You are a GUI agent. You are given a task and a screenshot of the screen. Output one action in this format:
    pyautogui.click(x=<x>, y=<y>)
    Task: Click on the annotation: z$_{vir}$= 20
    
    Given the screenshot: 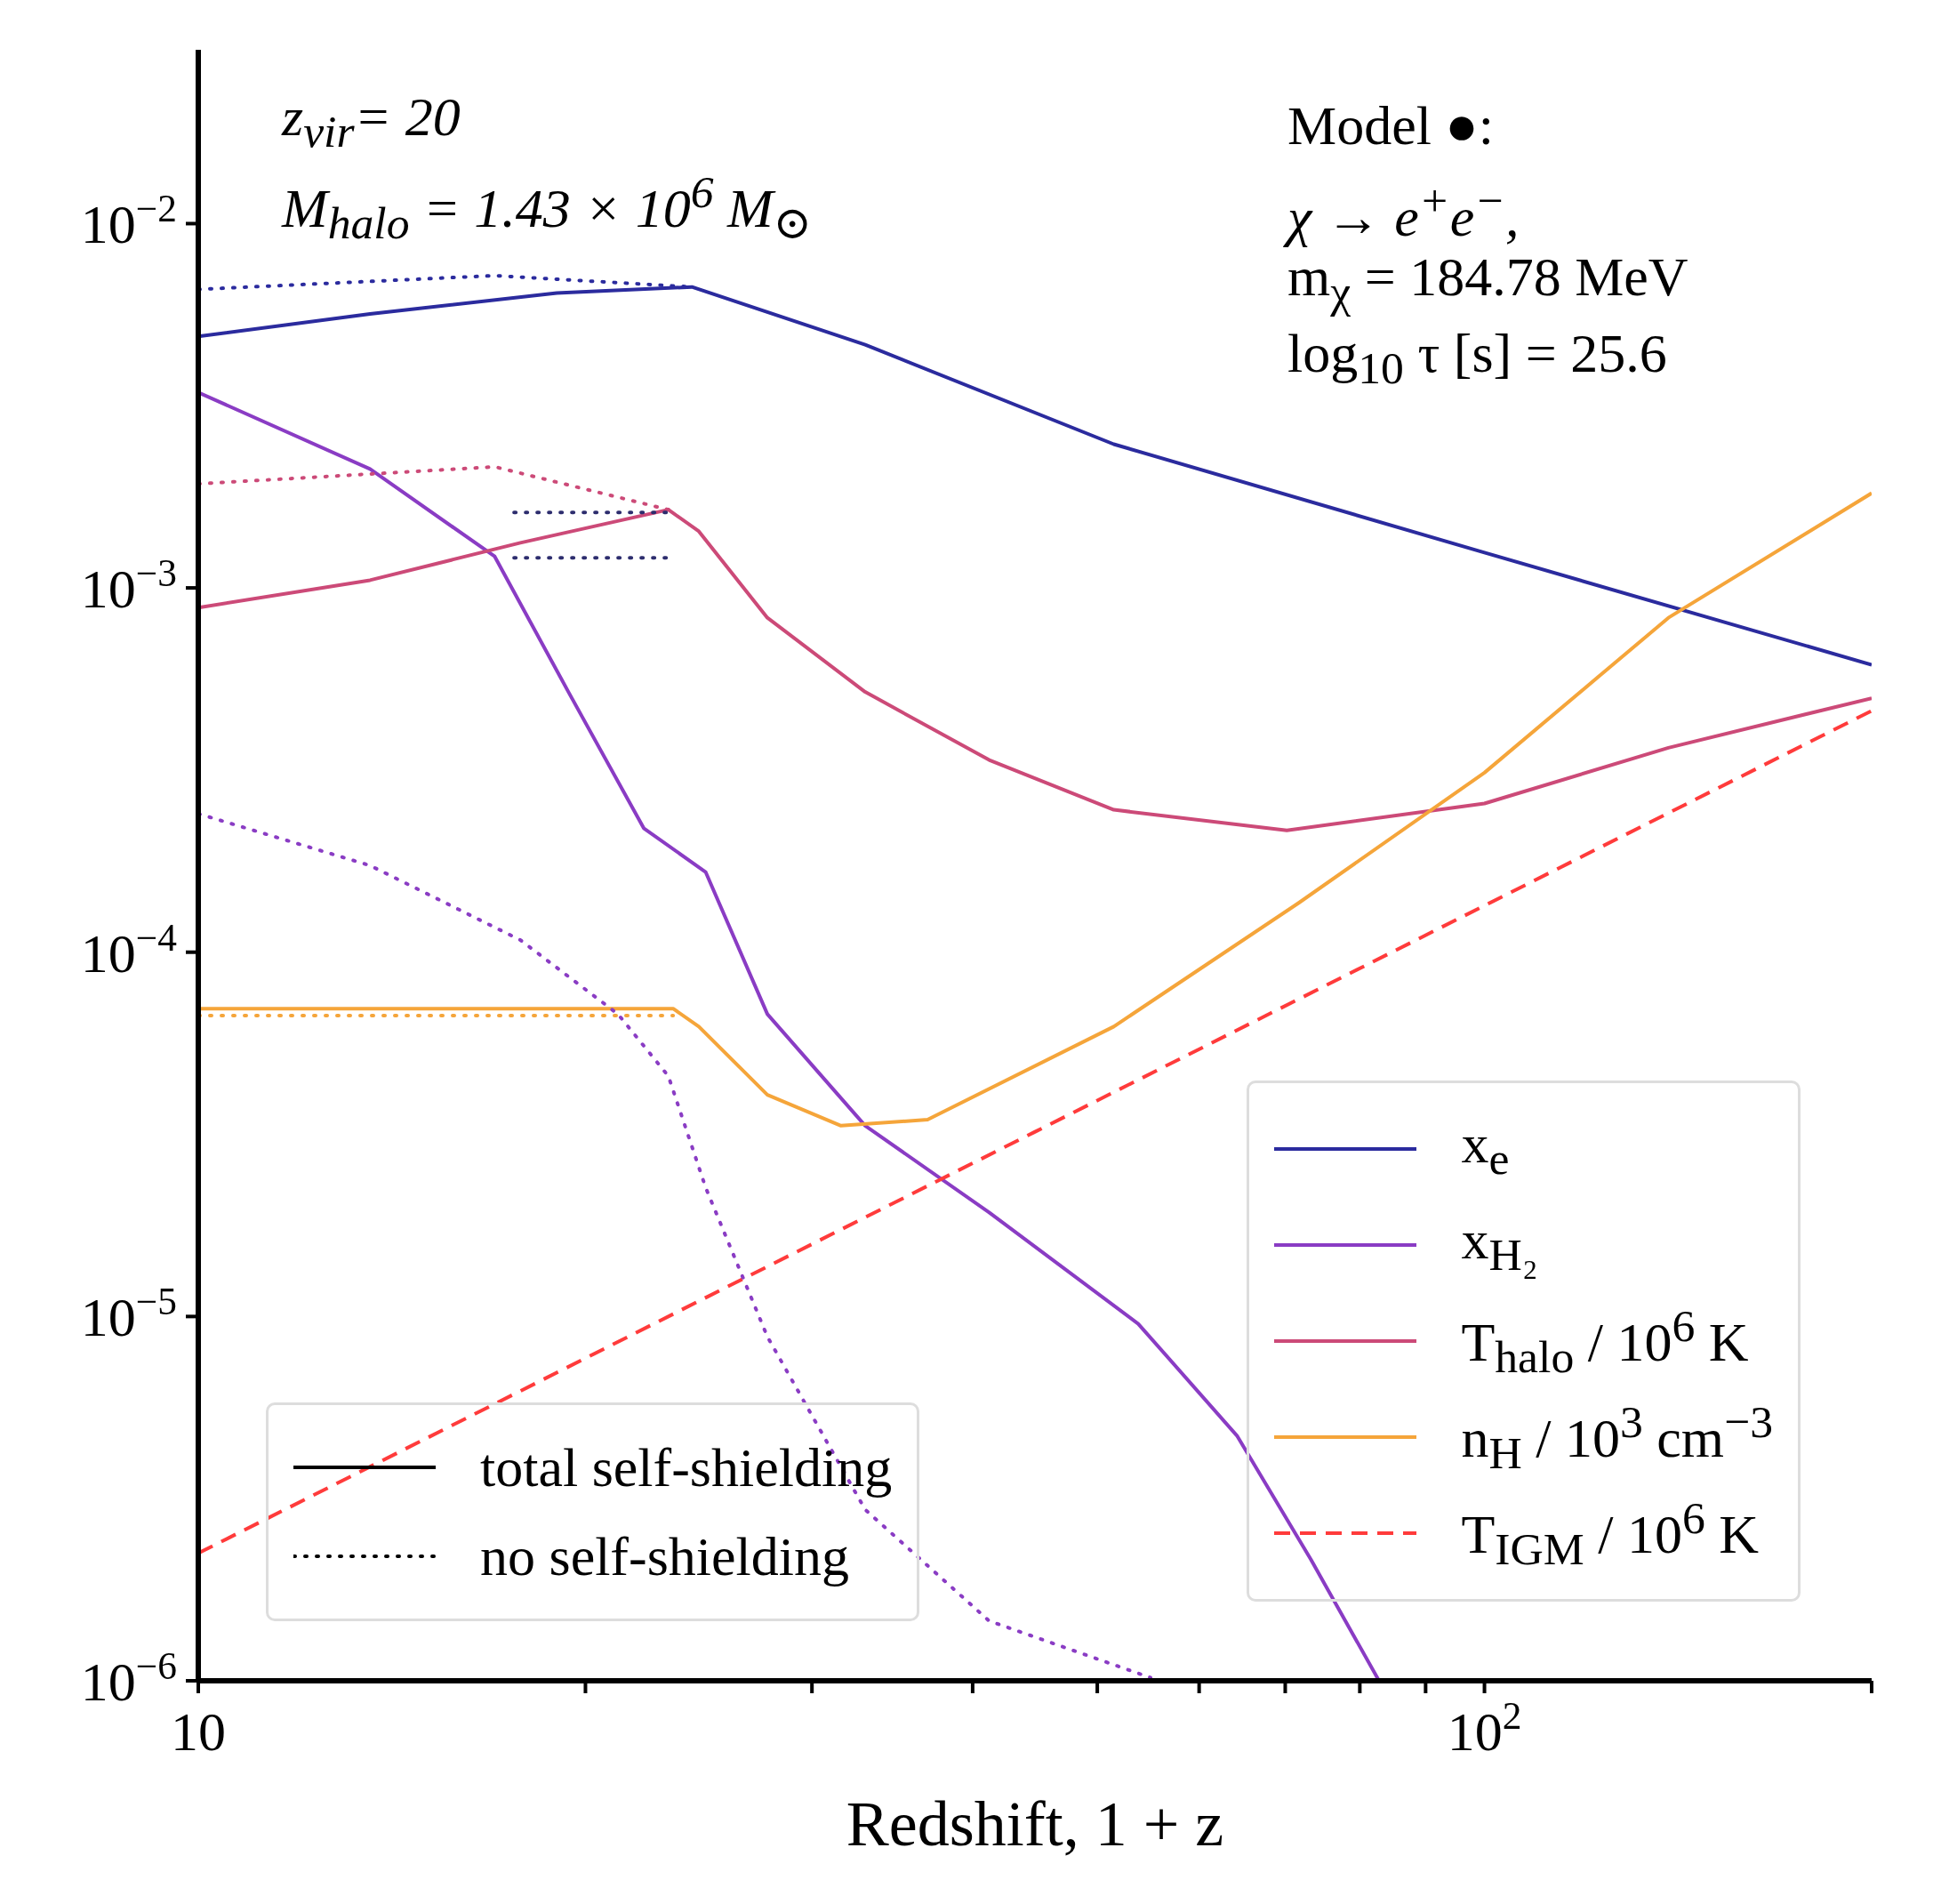 What is the action you would take?
    pyautogui.click(x=371, y=121)
    